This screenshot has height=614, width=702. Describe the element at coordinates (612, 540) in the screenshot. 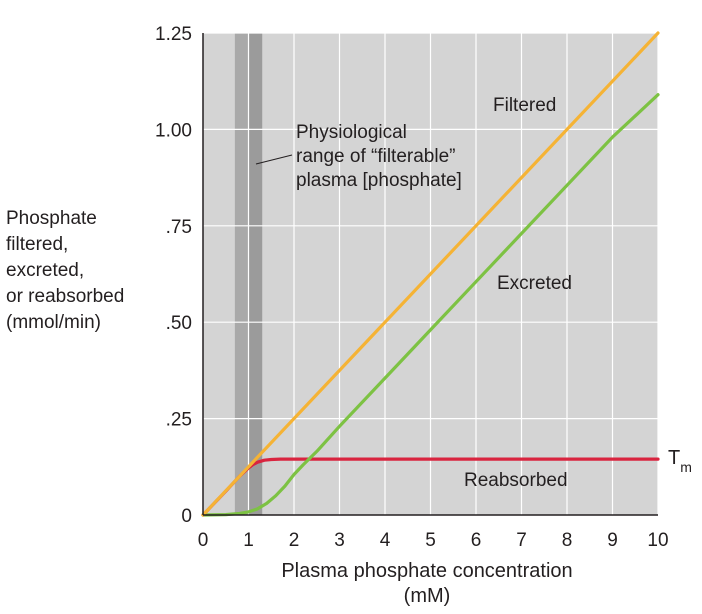

I see `x-tick-label: 9` at that location.